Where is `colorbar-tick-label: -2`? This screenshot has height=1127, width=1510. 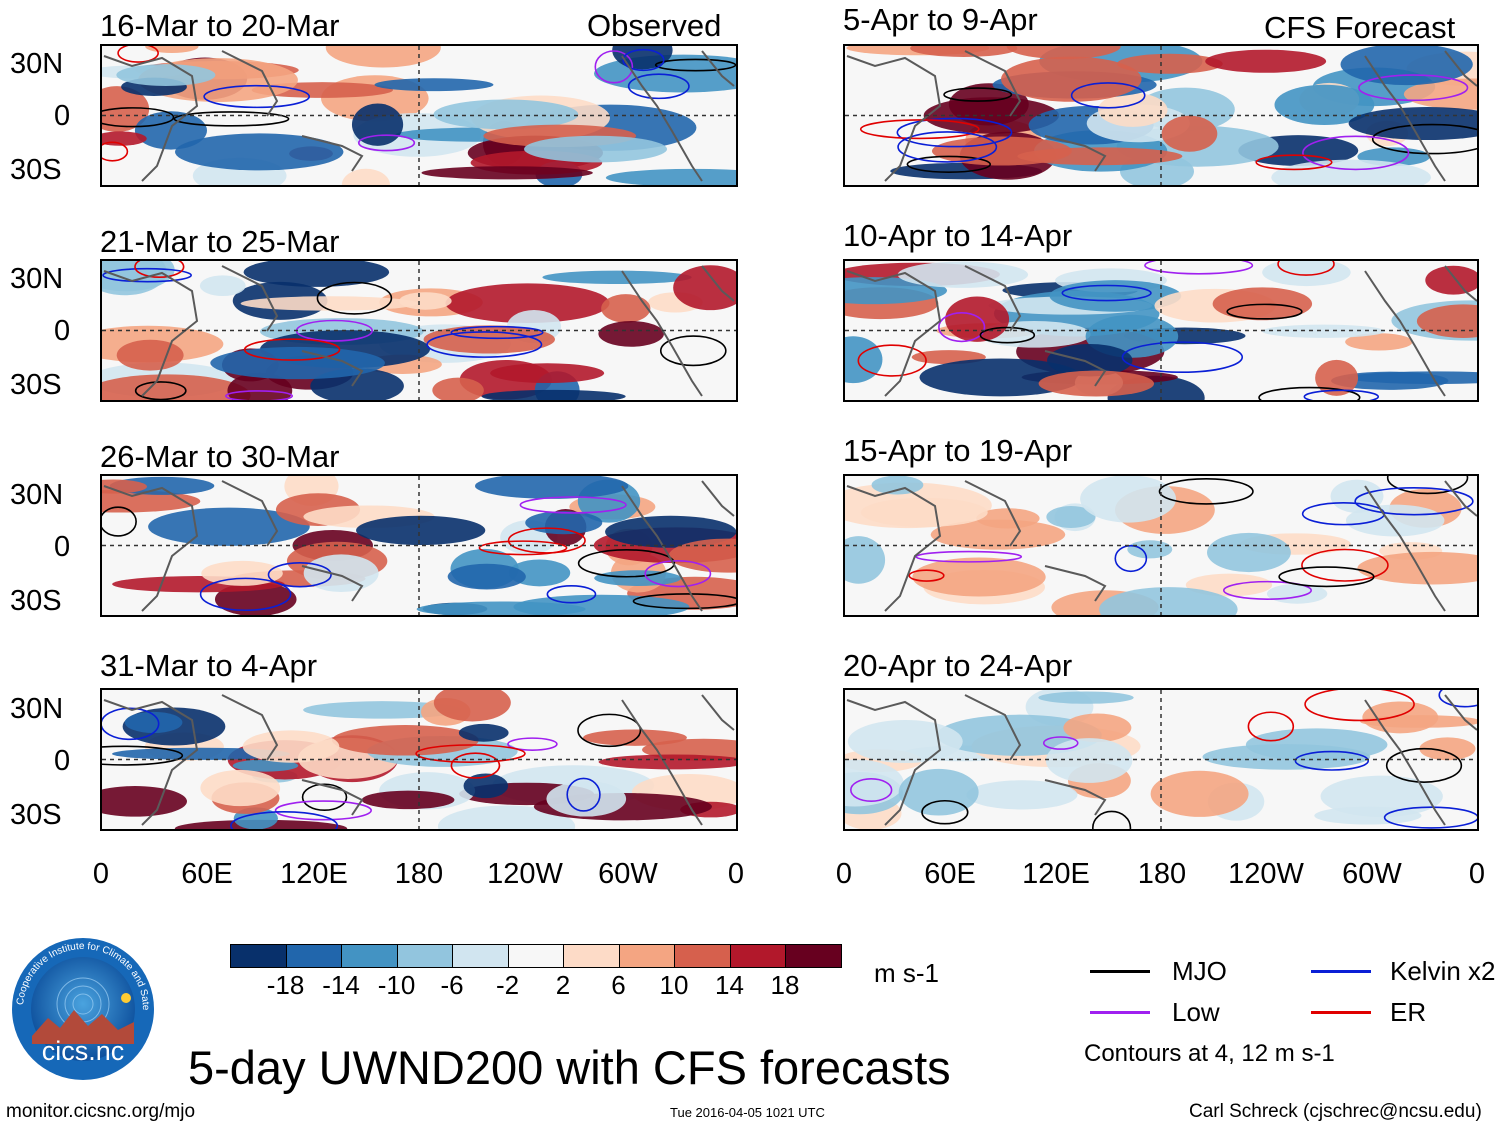 colorbar-tick-label: -2 is located at coordinates (507, 985).